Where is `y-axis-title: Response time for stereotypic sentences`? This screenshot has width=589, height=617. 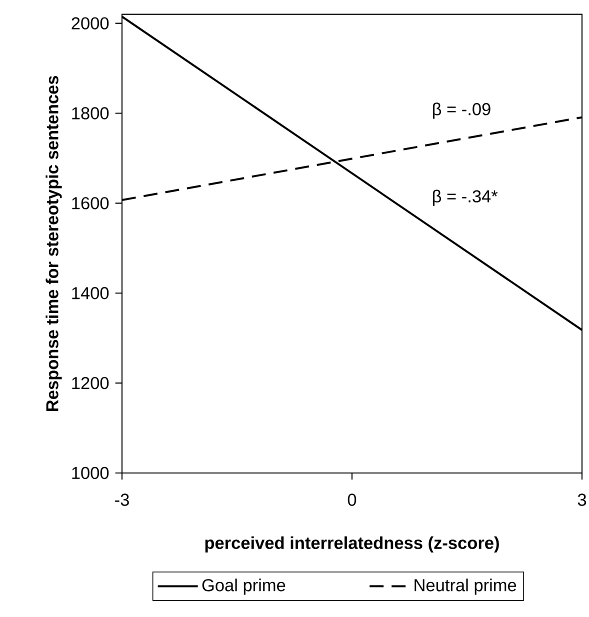 y-axis-title: Response time for stereotypic sentences is located at coordinates (54, 243).